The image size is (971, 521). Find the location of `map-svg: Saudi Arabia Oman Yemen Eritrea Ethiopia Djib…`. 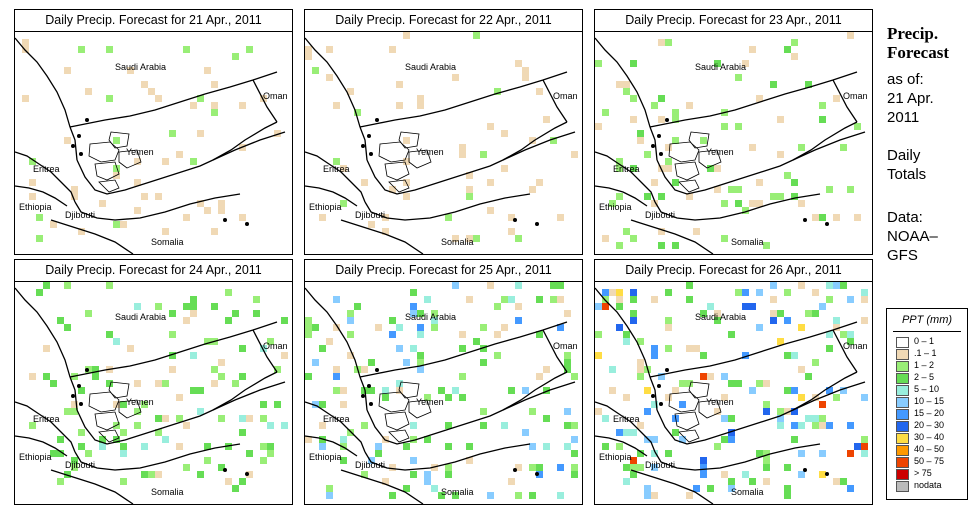

map-svg: Saudi Arabia Oman Yemen Eritrea Ethiopia Djib… is located at coordinates (151, 145).